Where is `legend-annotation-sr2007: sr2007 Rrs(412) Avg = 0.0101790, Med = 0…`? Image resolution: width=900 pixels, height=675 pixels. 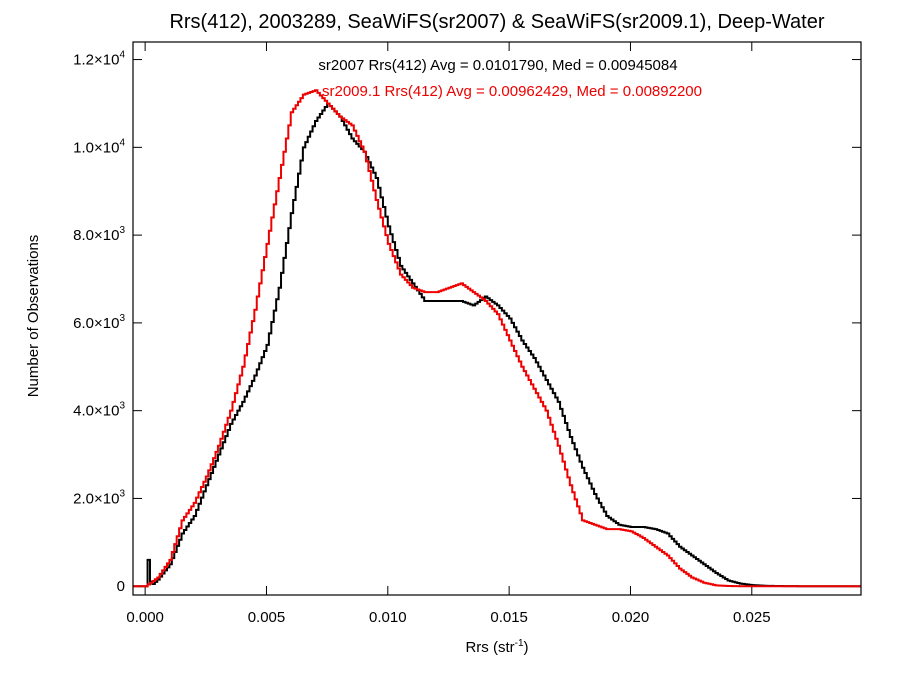 legend-annotation-sr2007: sr2007 Rrs(412) Avg = 0.0101790, Med = 0… is located at coordinates (497, 65).